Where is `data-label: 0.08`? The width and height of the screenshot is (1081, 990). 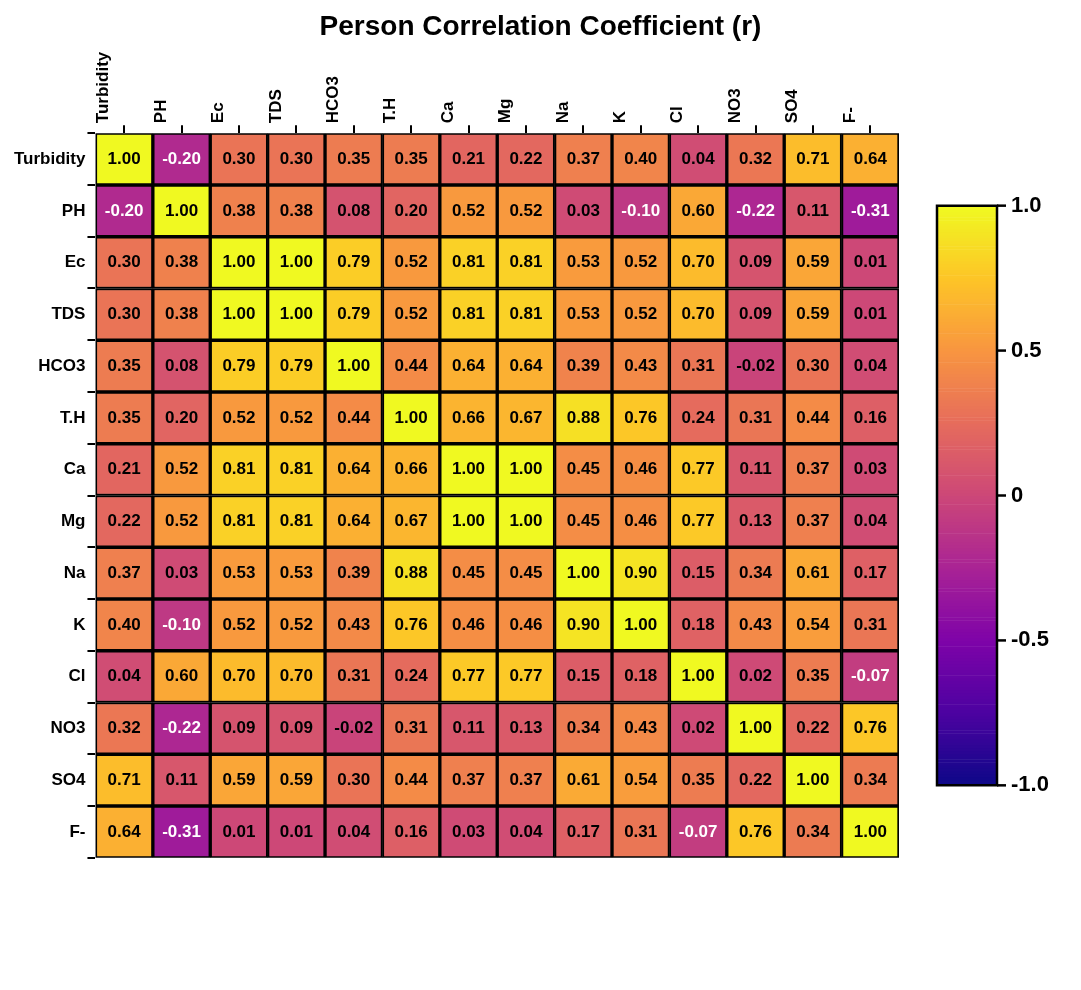
data-label: 0.08 is located at coordinates (182, 365).